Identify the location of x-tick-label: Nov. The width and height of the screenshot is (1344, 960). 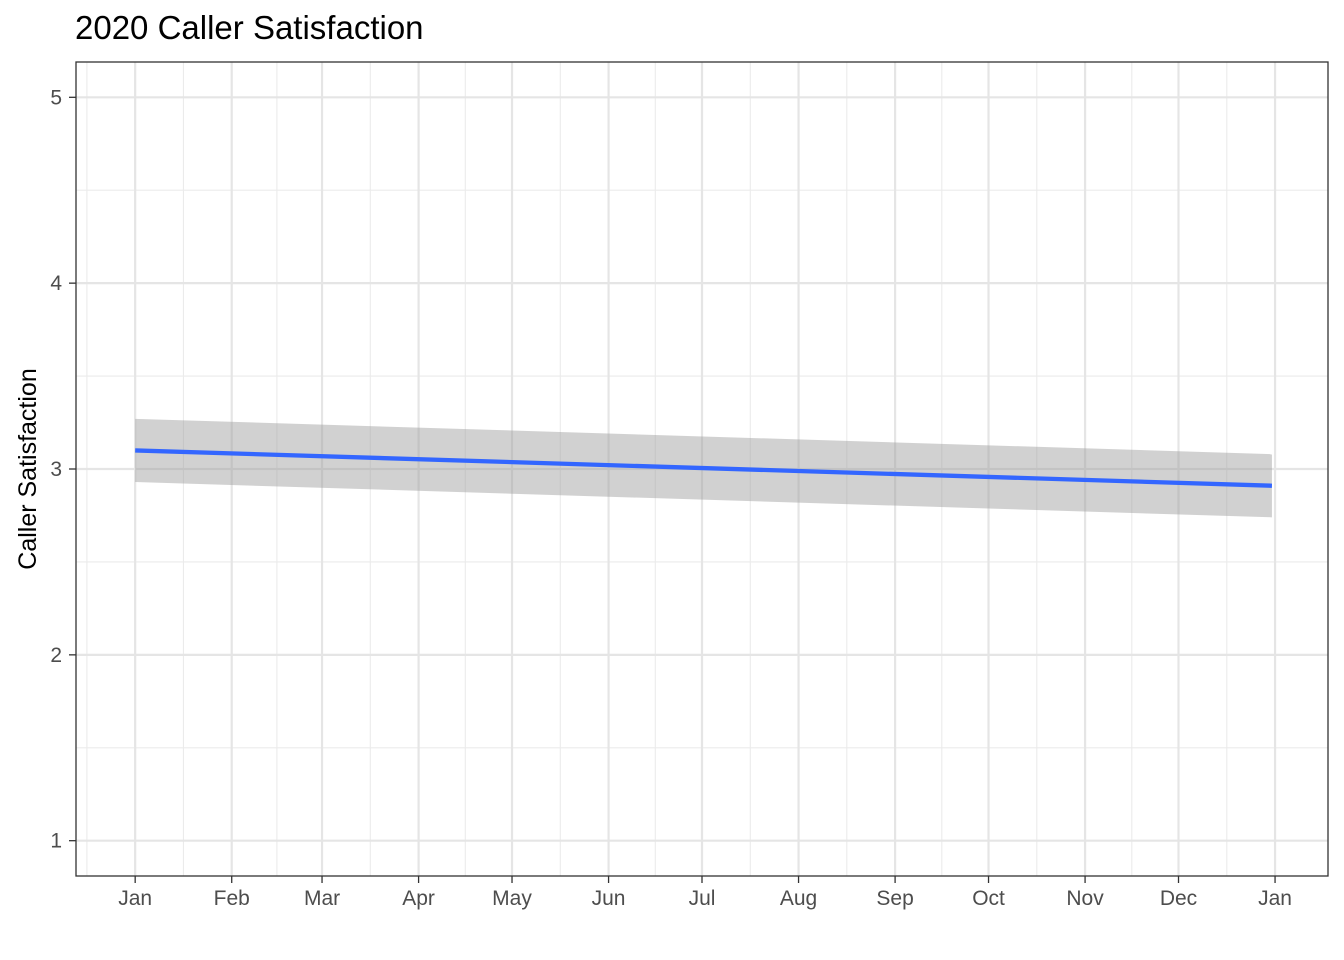
(1085, 898).